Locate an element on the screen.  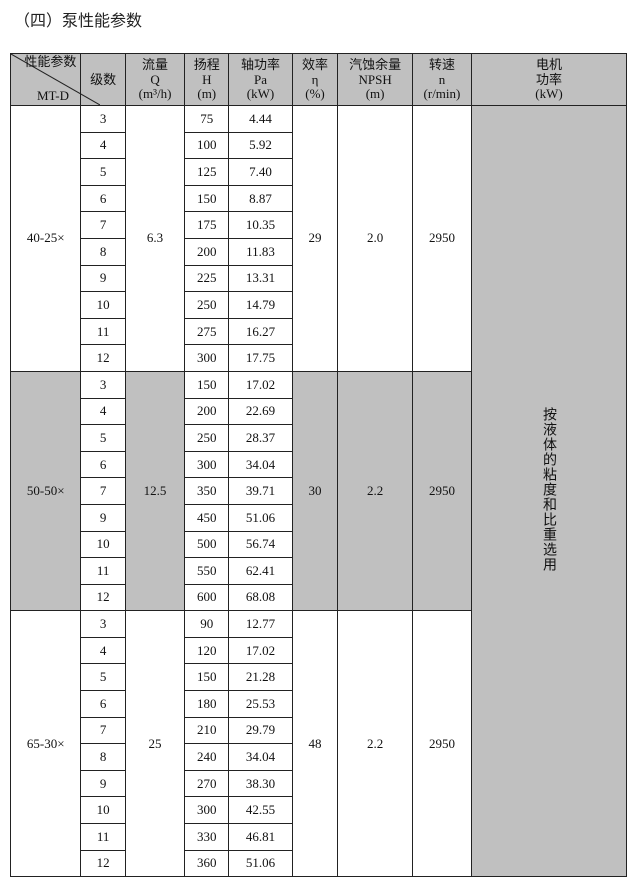
table-row: 4 200 22.69 is located at coordinates (319, 411).